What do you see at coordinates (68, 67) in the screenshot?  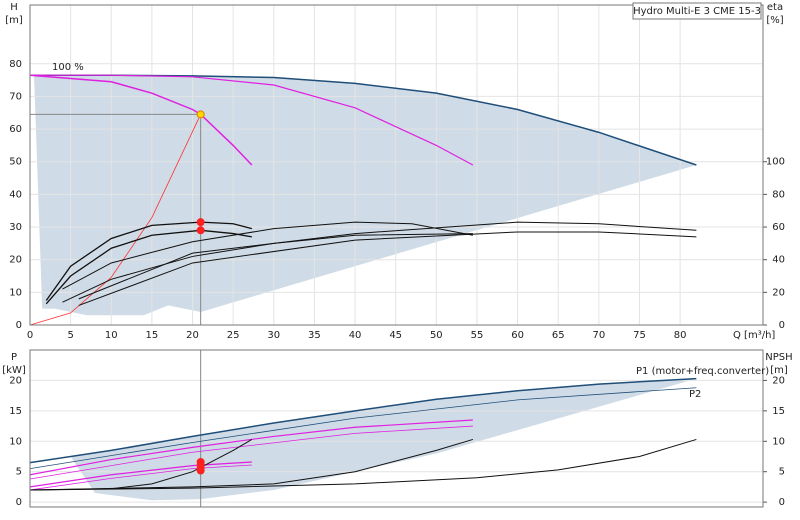 I see `annotation: 100 %` at bounding box center [68, 67].